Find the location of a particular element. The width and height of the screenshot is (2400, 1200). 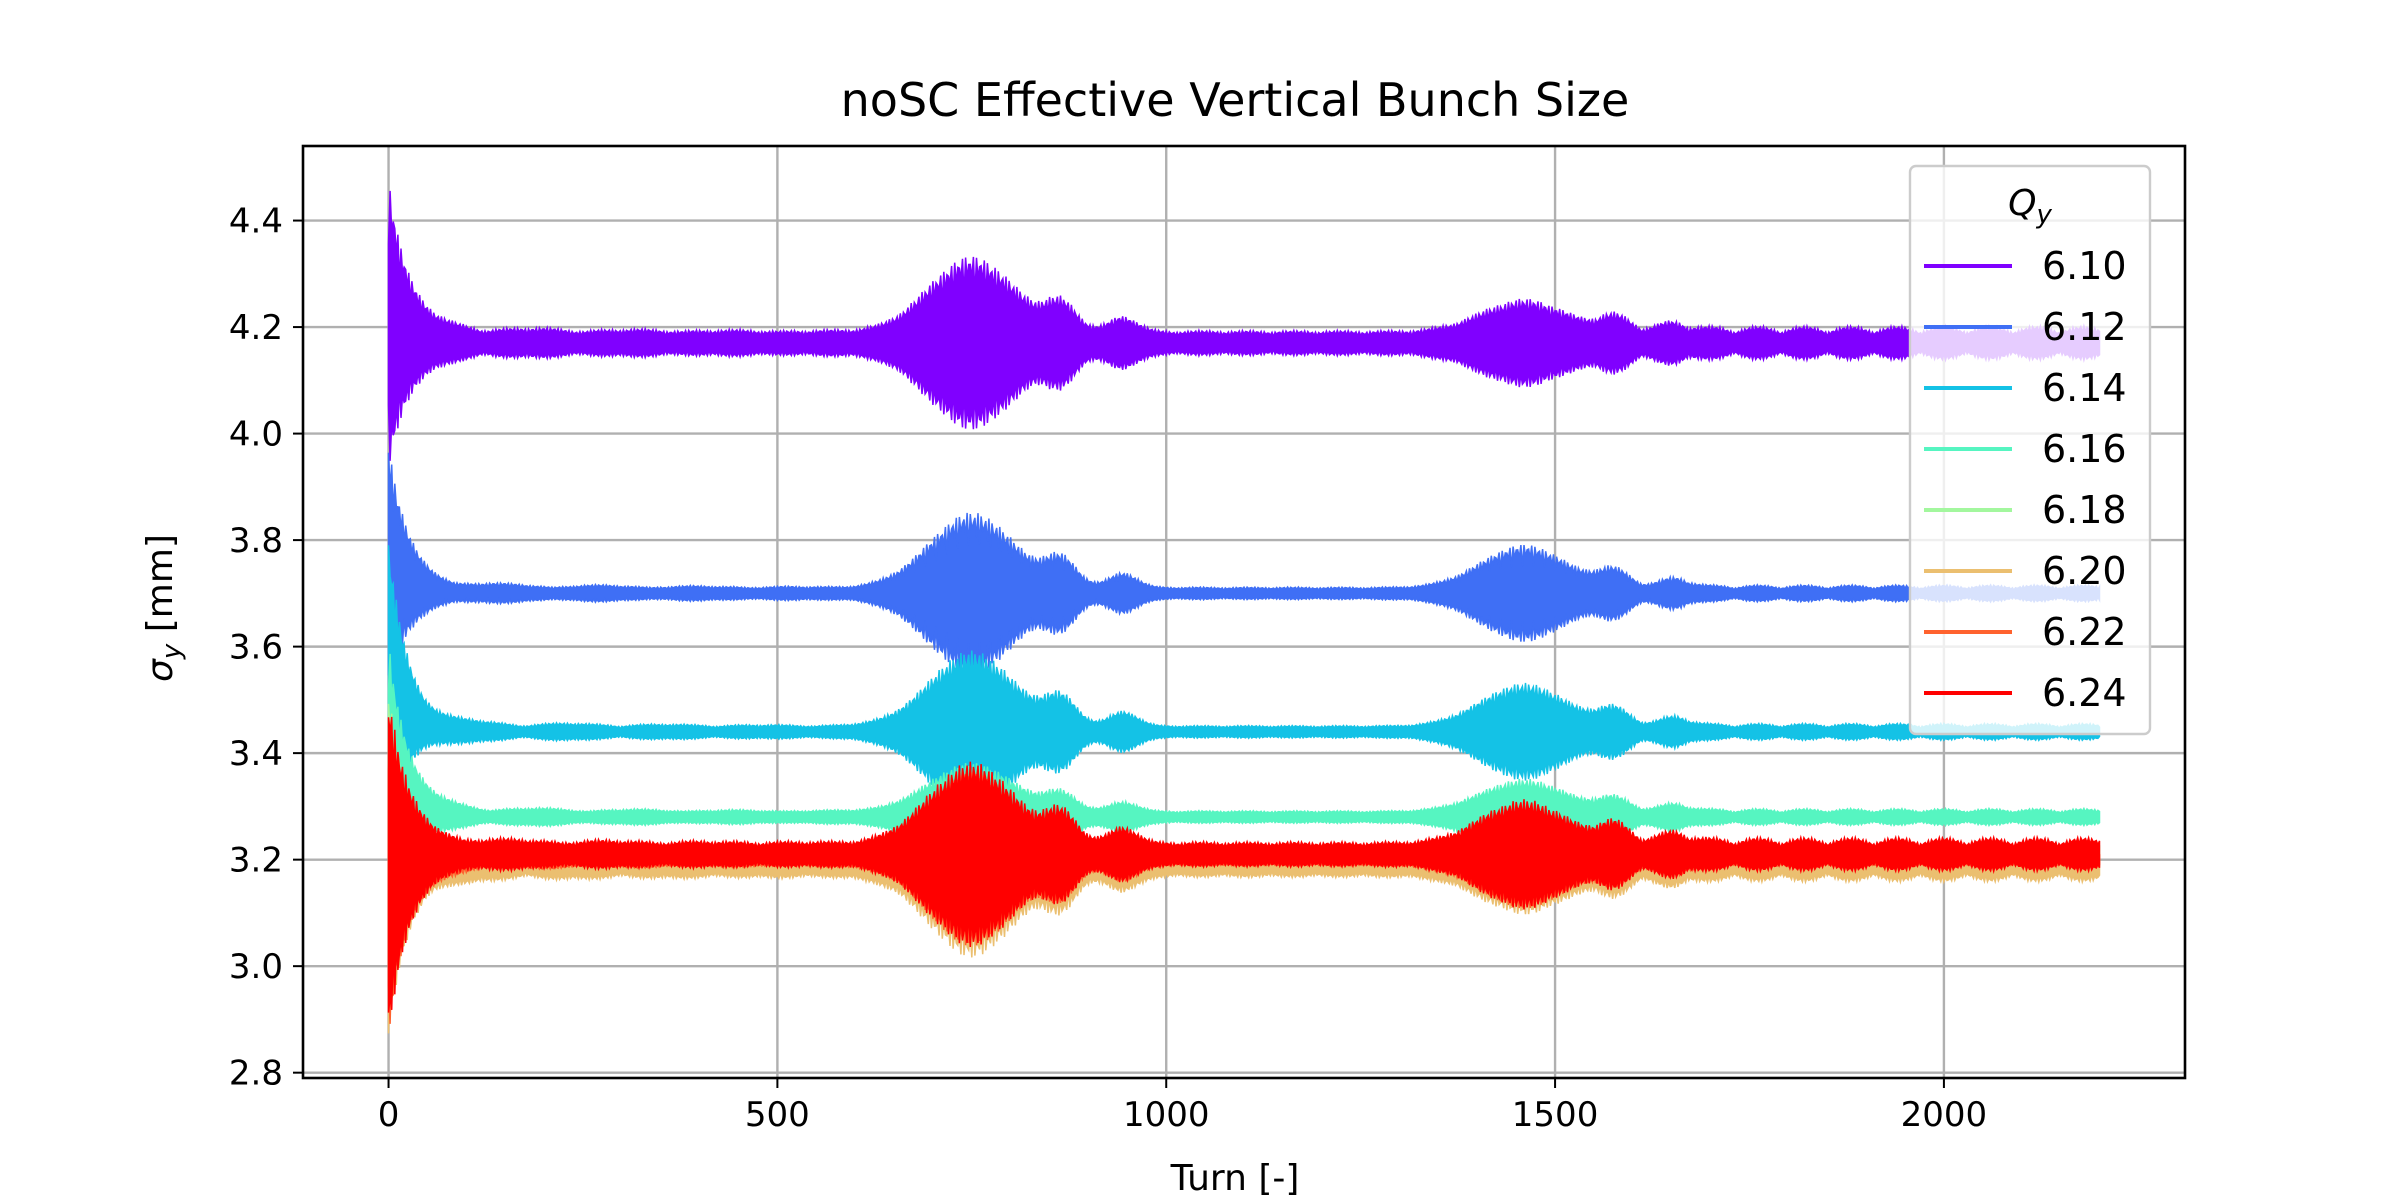

legend: Qy 6.10 6.12 6.14 6.16 6.18 6.20 6.22 6.24 is located at coordinates (2030, 450).